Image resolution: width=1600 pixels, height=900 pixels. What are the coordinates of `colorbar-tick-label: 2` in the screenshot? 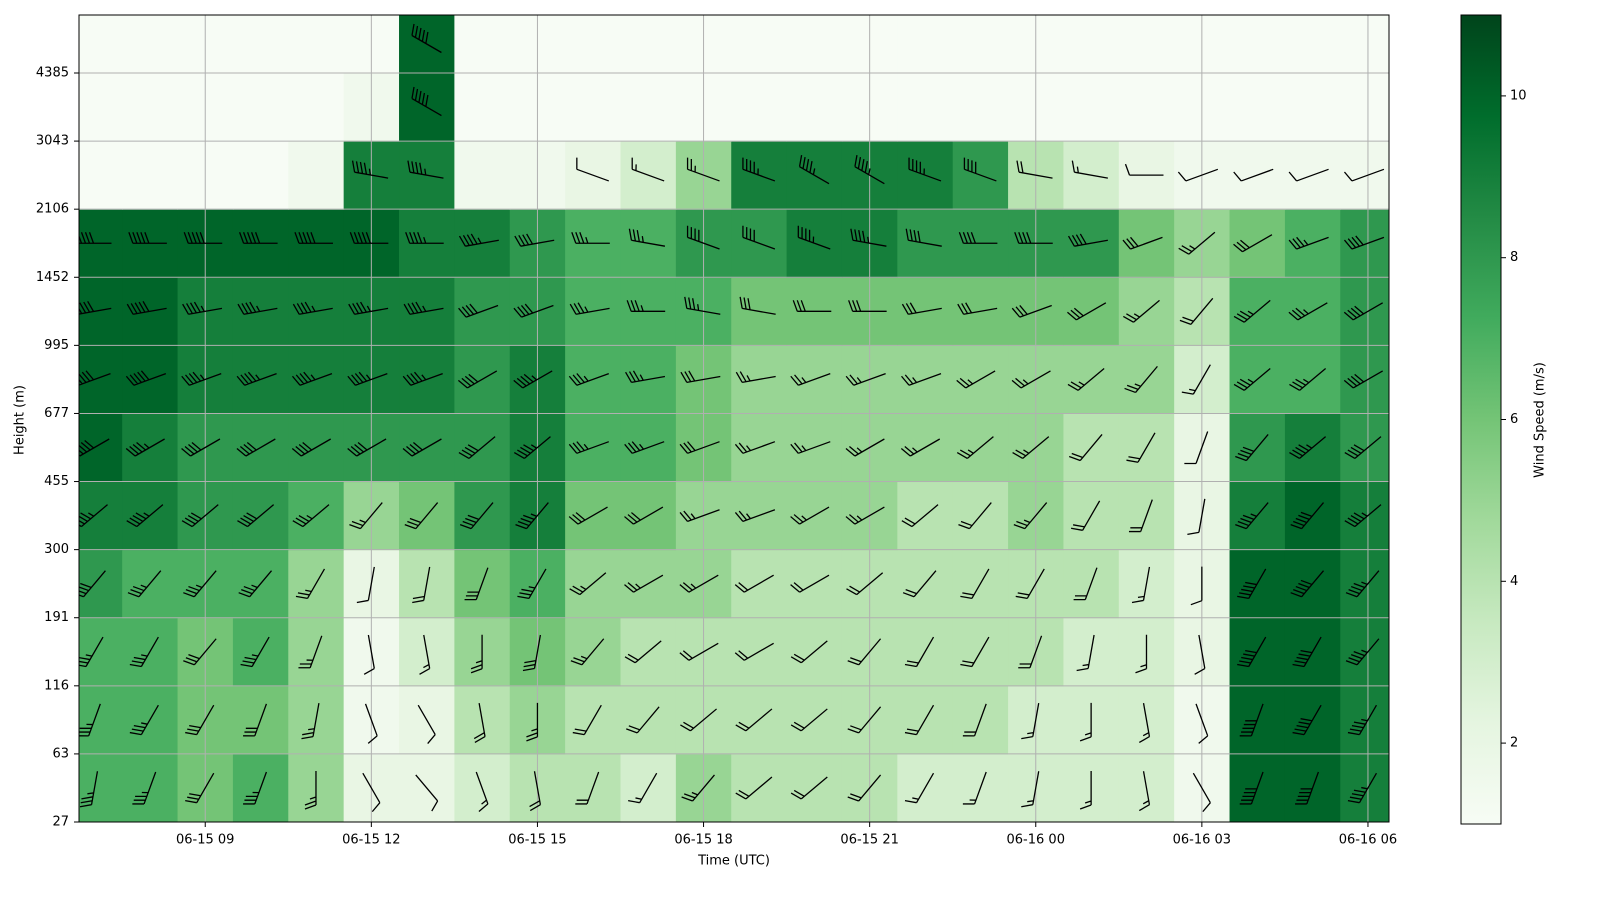 It's located at (1514, 743).